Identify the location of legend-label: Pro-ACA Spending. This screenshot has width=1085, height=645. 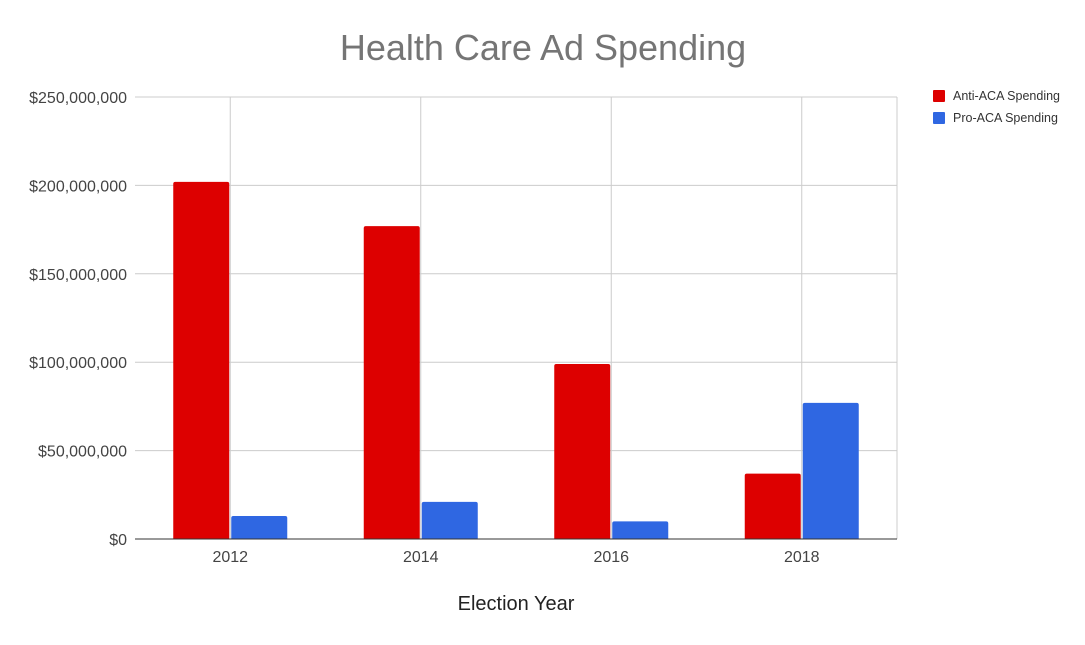
(1005, 118).